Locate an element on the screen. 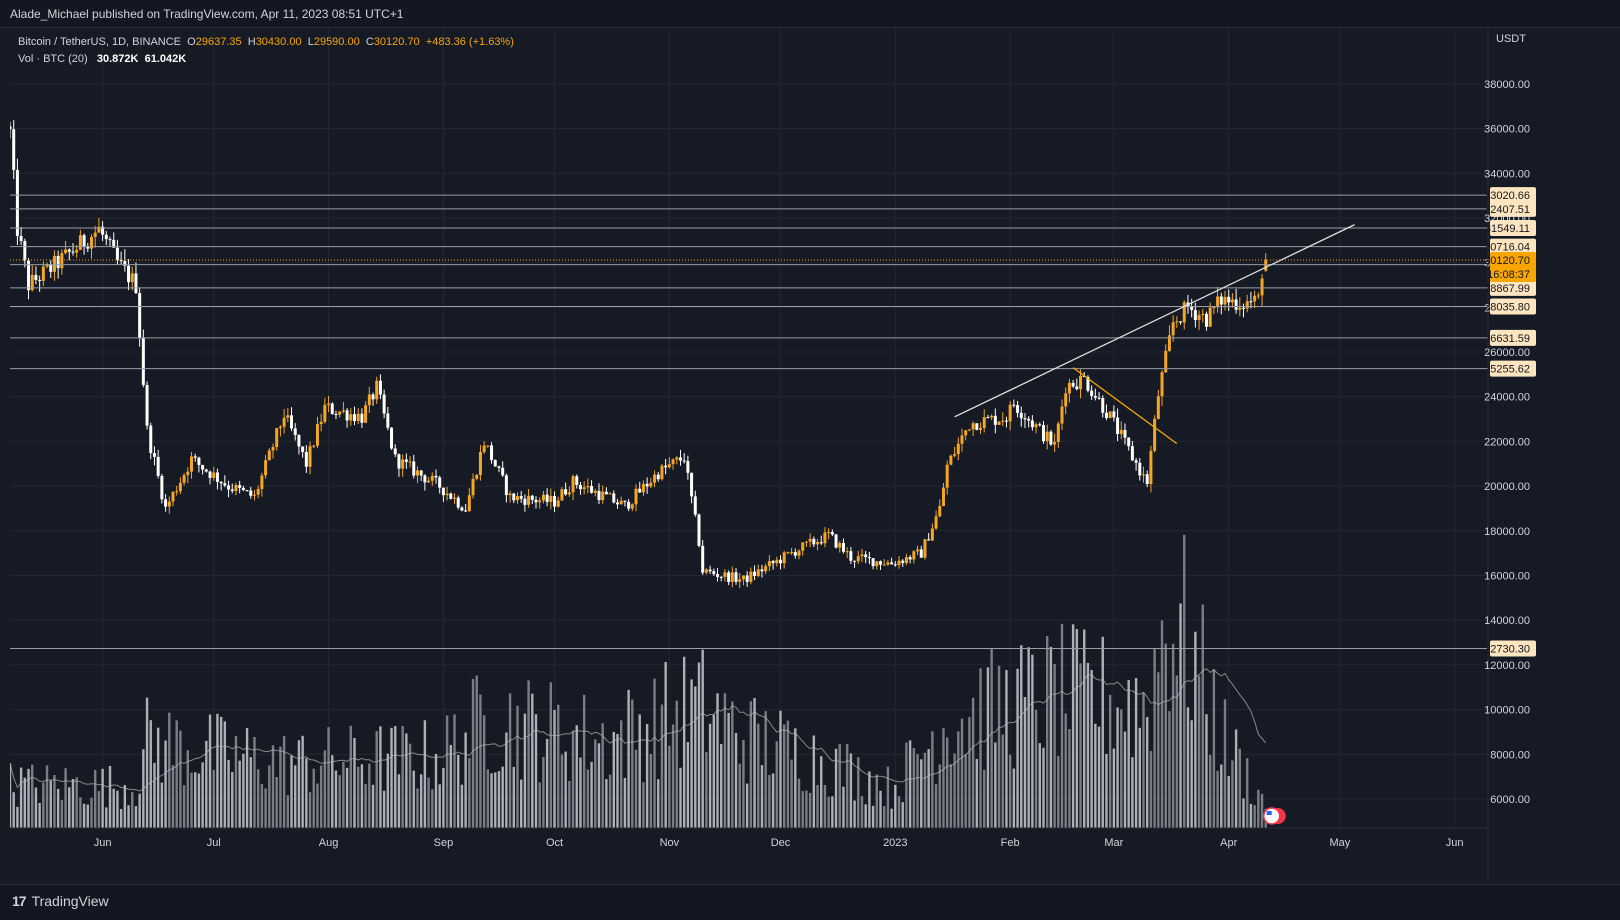 This screenshot has width=1620, height=920. tradingview-logo-icon: 17 is located at coordinates (19, 901).